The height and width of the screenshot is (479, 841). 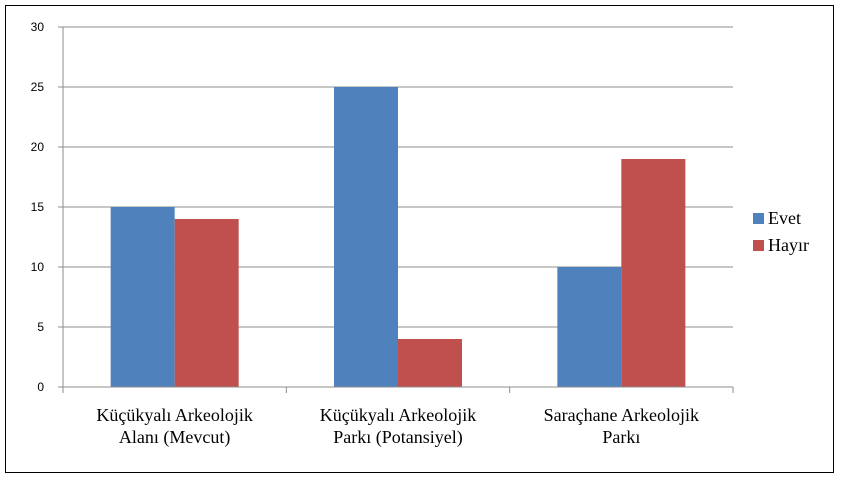 What do you see at coordinates (38, 87) in the screenshot?
I see `y-tick-label: 25` at bounding box center [38, 87].